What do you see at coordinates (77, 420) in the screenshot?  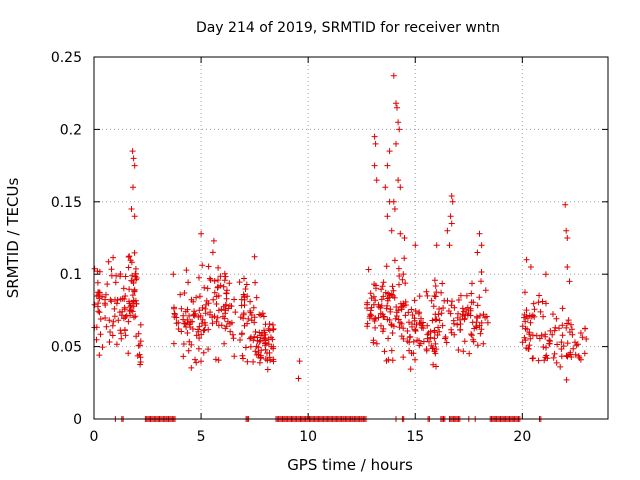 I see `y-tick-label: 0` at bounding box center [77, 420].